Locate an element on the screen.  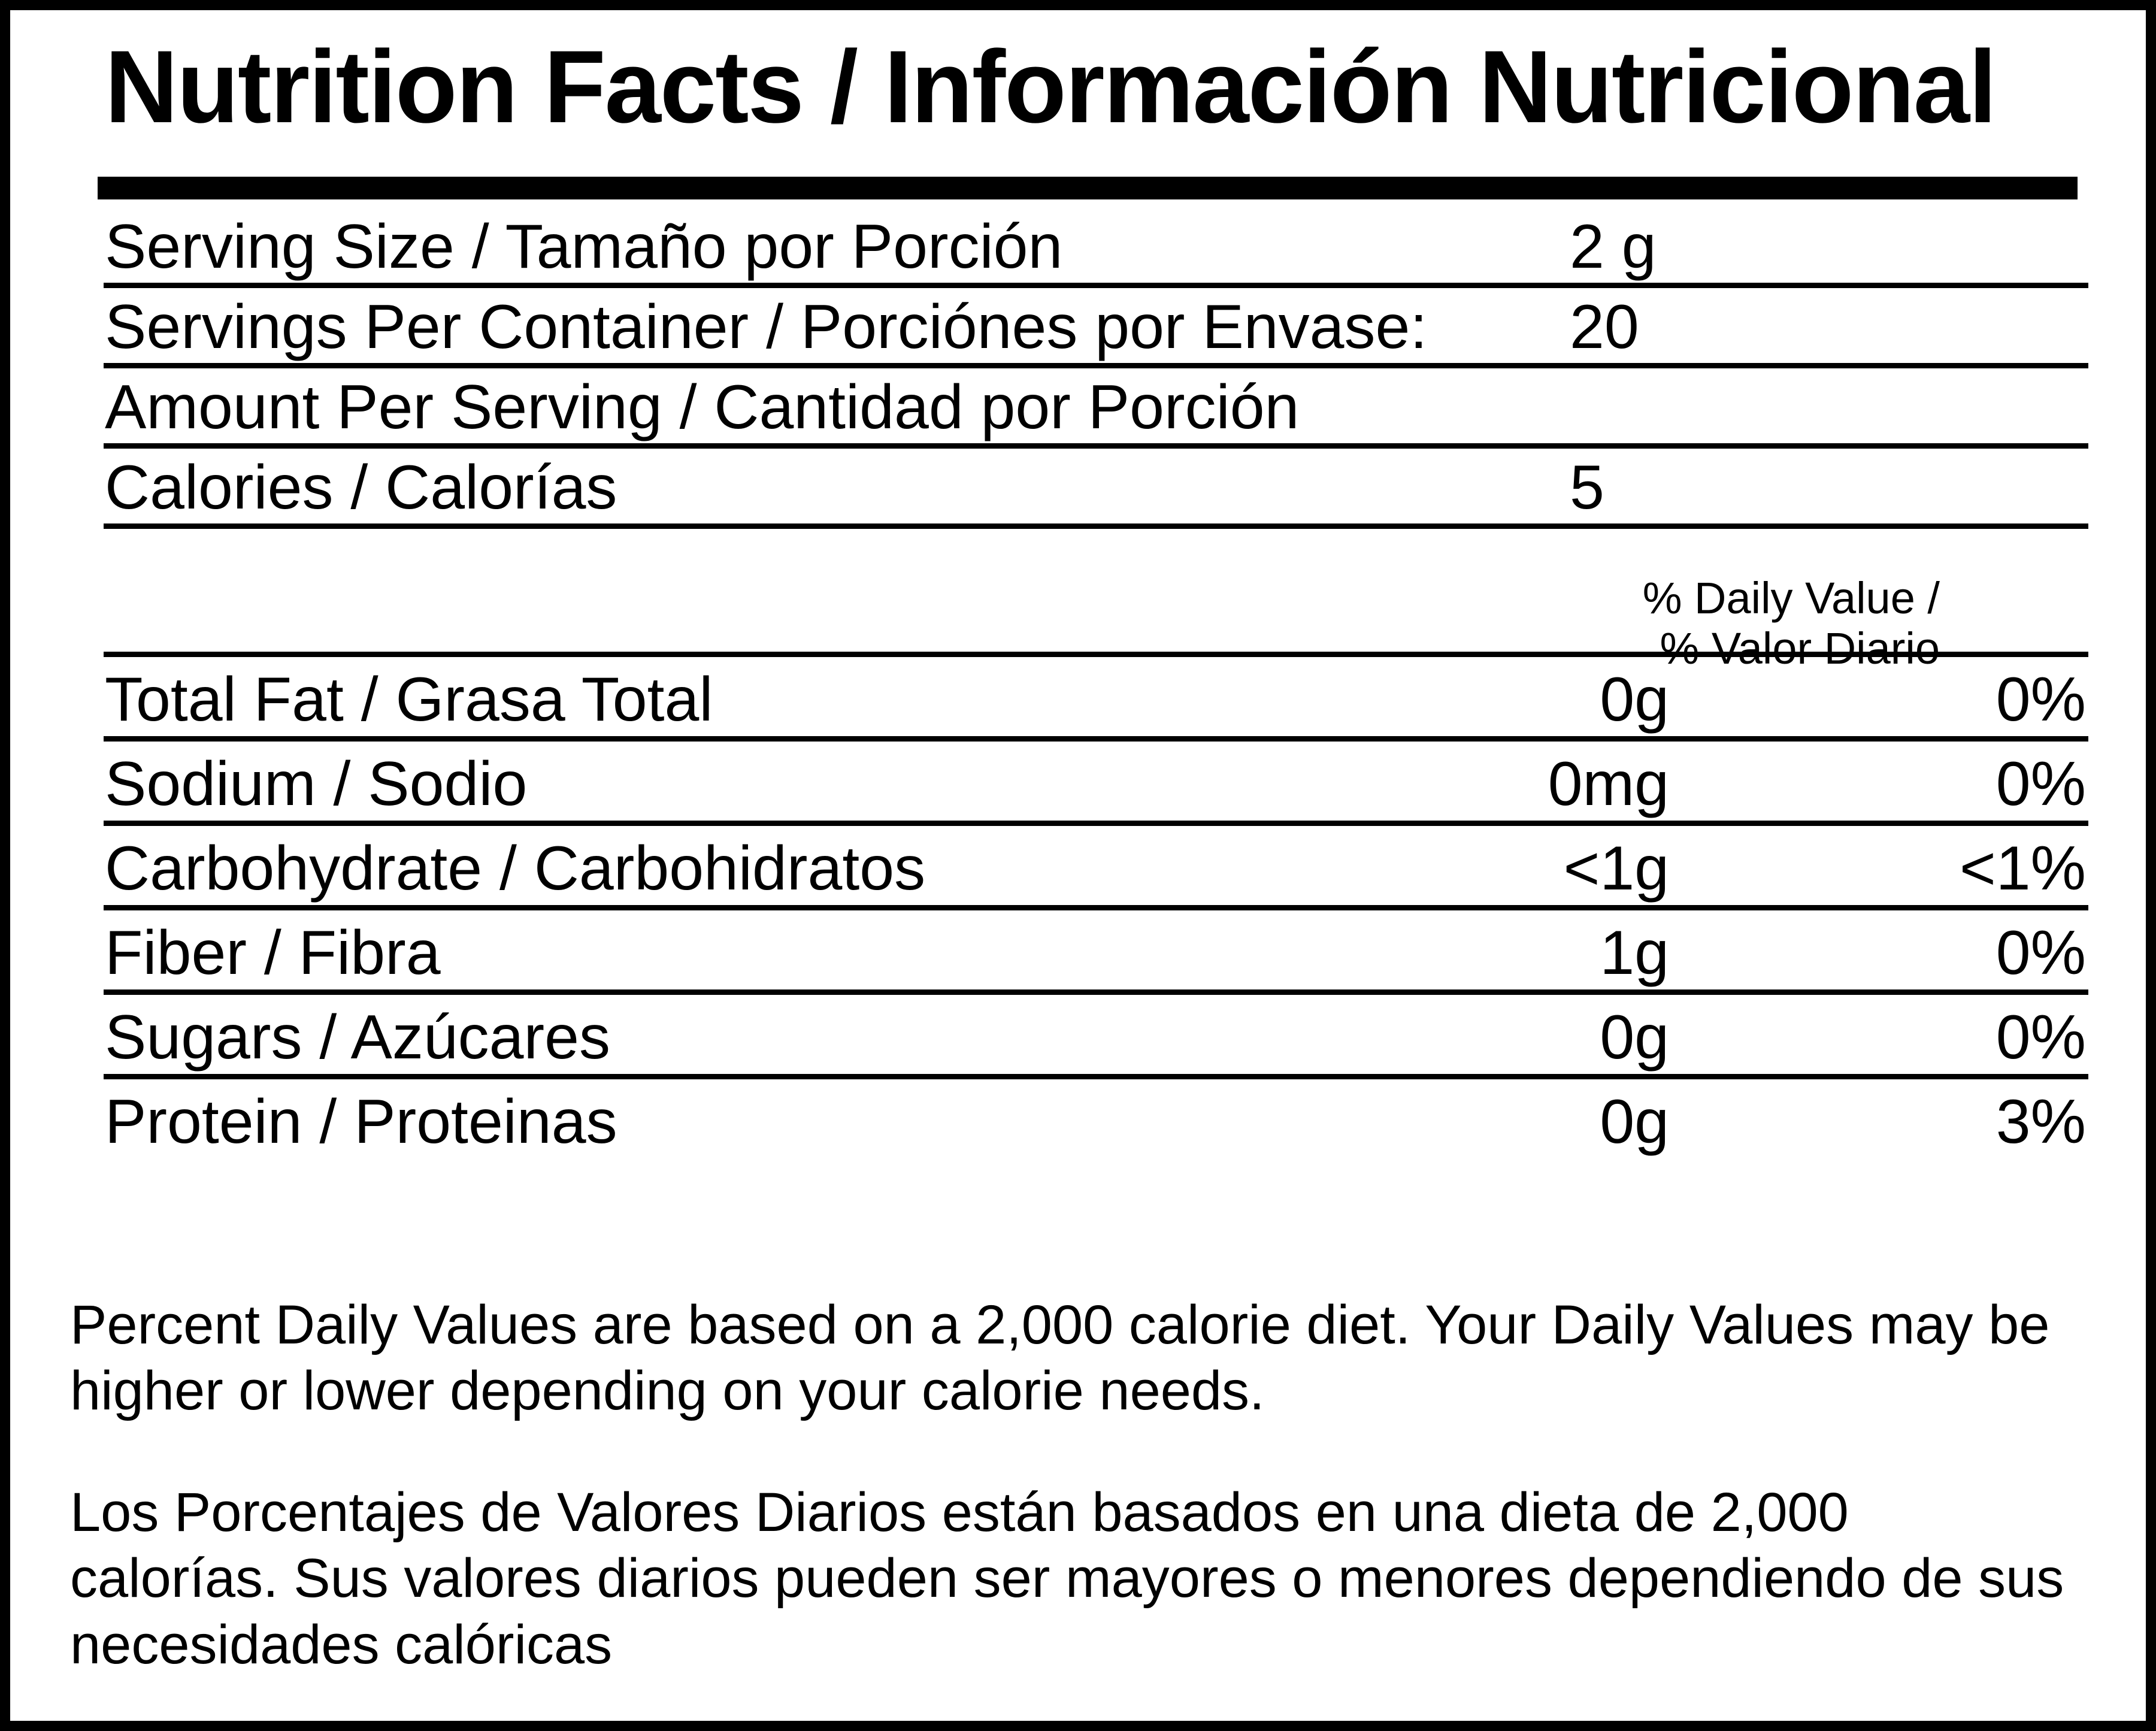
table-row: Protein / Proteinas 0g 3% is located at coordinates (1096, 1121).